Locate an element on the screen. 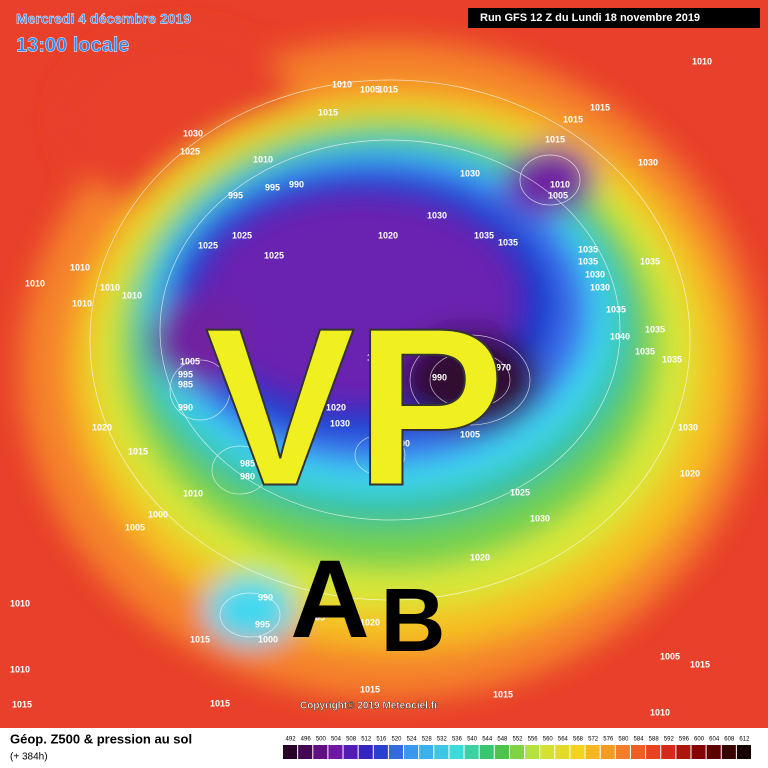 The width and height of the screenshot is (768, 768). colorbar-label: 592 is located at coordinates (669, 740).